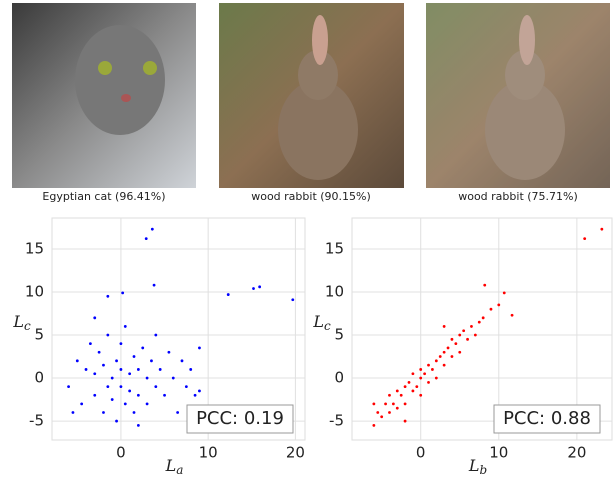 Image resolution: width=613 pixels, height=480 pixels. What do you see at coordinates (121, 453) in the screenshot?
I see `x-tick-label: 0` at bounding box center [121, 453].